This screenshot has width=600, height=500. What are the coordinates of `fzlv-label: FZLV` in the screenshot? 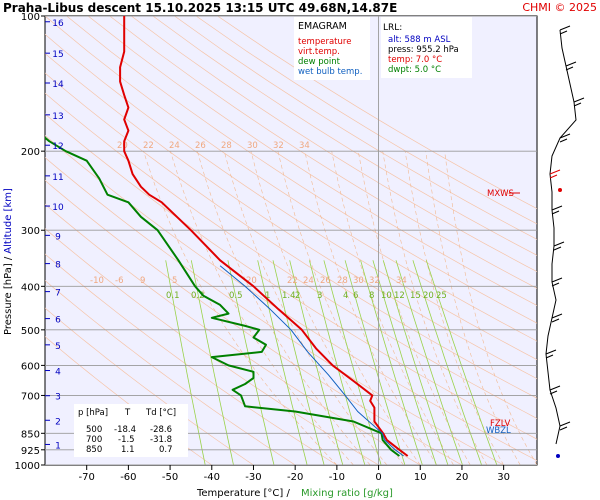 It's located at (500, 424).